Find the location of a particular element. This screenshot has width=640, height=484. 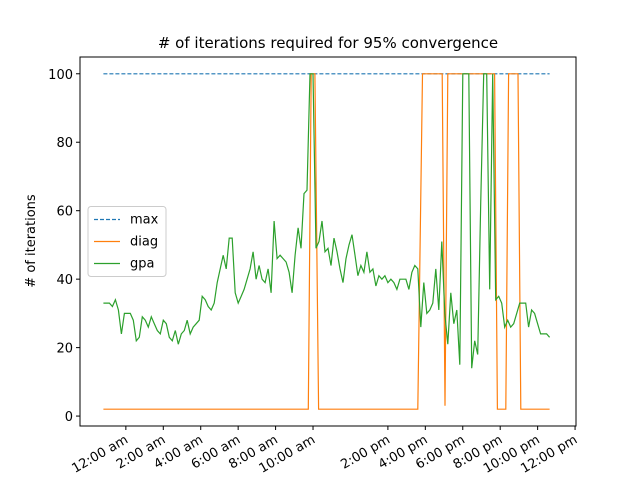

legend-label: max is located at coordinates (144, 220).